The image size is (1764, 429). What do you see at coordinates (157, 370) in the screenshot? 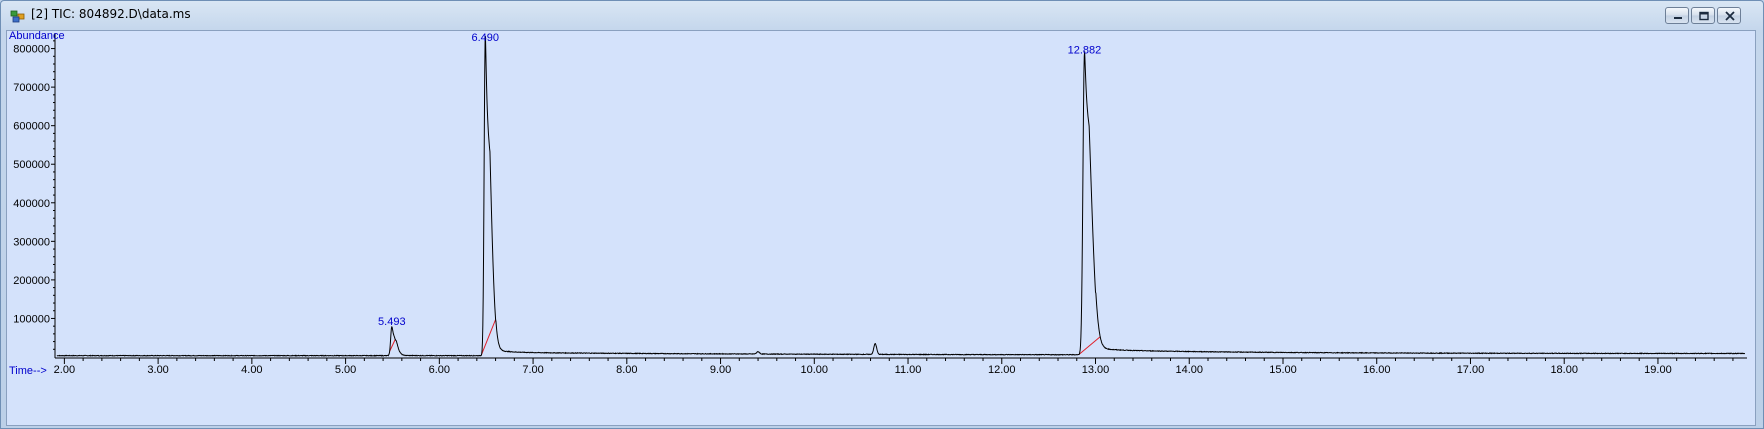
I see `x-tick-label: 3.00` at bounding box center [157, 370].